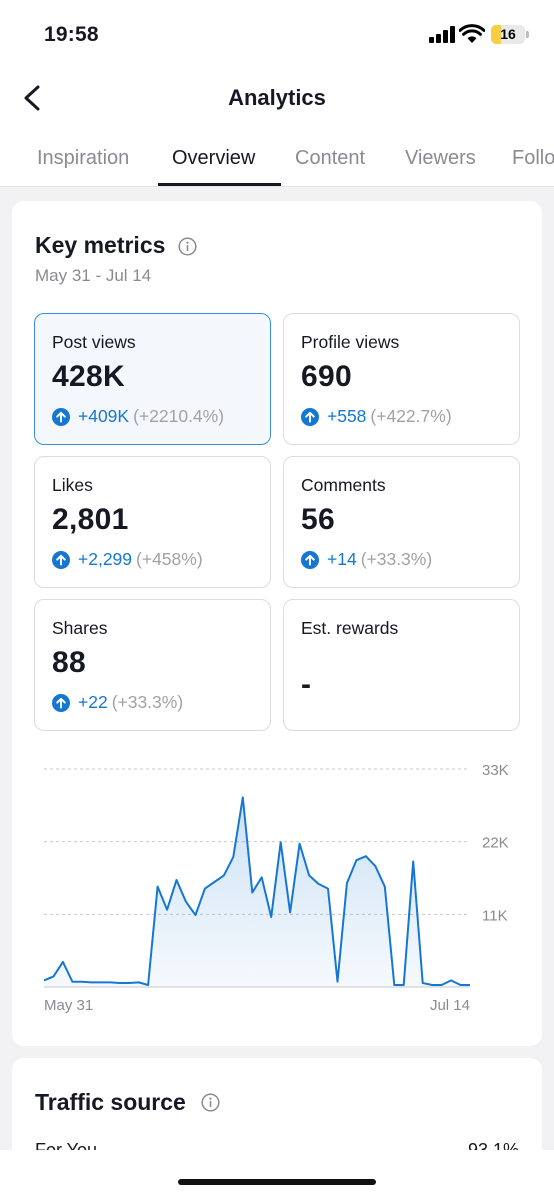 This screenshot has width=554, height=1199. What do you see at coordinates (347, 416) in the screenshot?
I see `change-absolute: +558` at bounding box center [347, 416].